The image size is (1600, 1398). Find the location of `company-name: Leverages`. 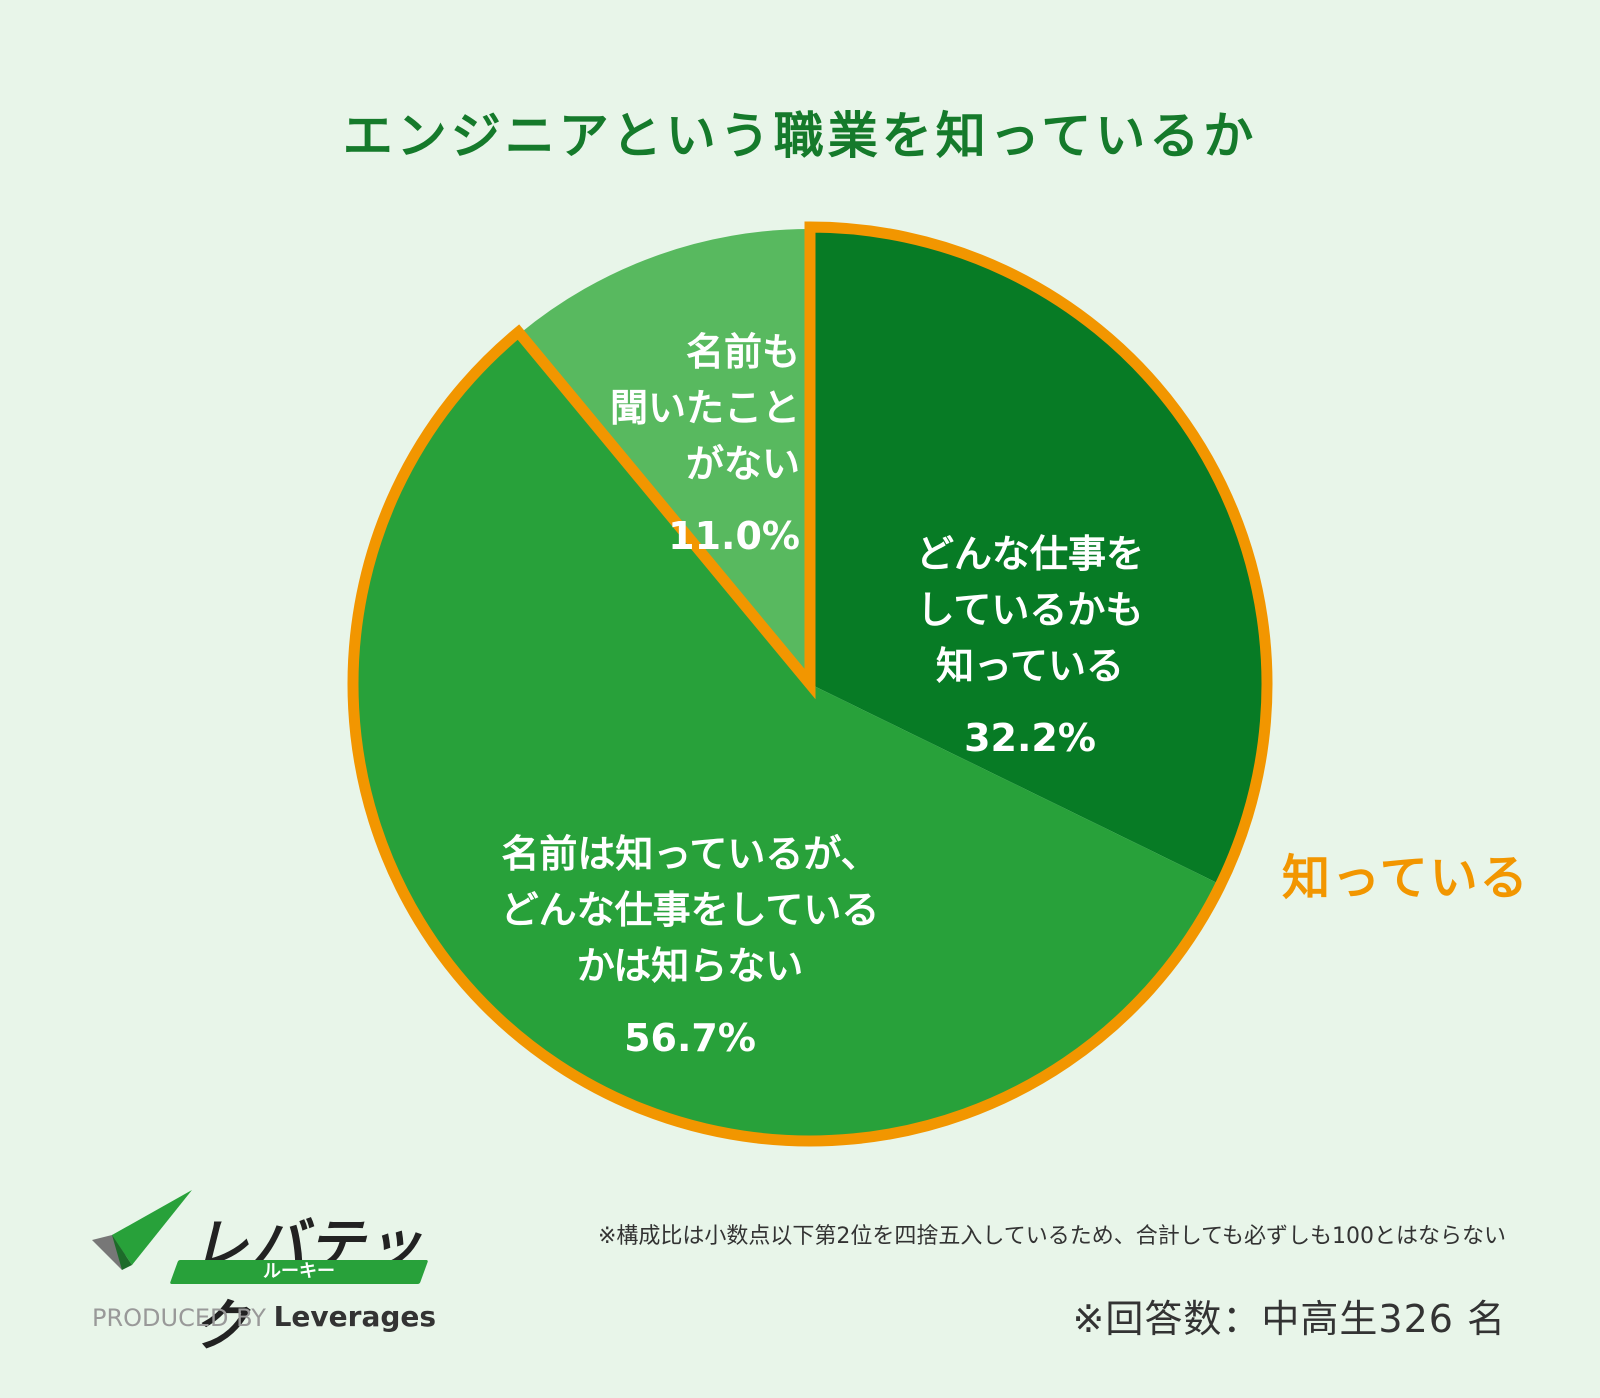

company-name: Leverages is located at coordinates (355, 1316).